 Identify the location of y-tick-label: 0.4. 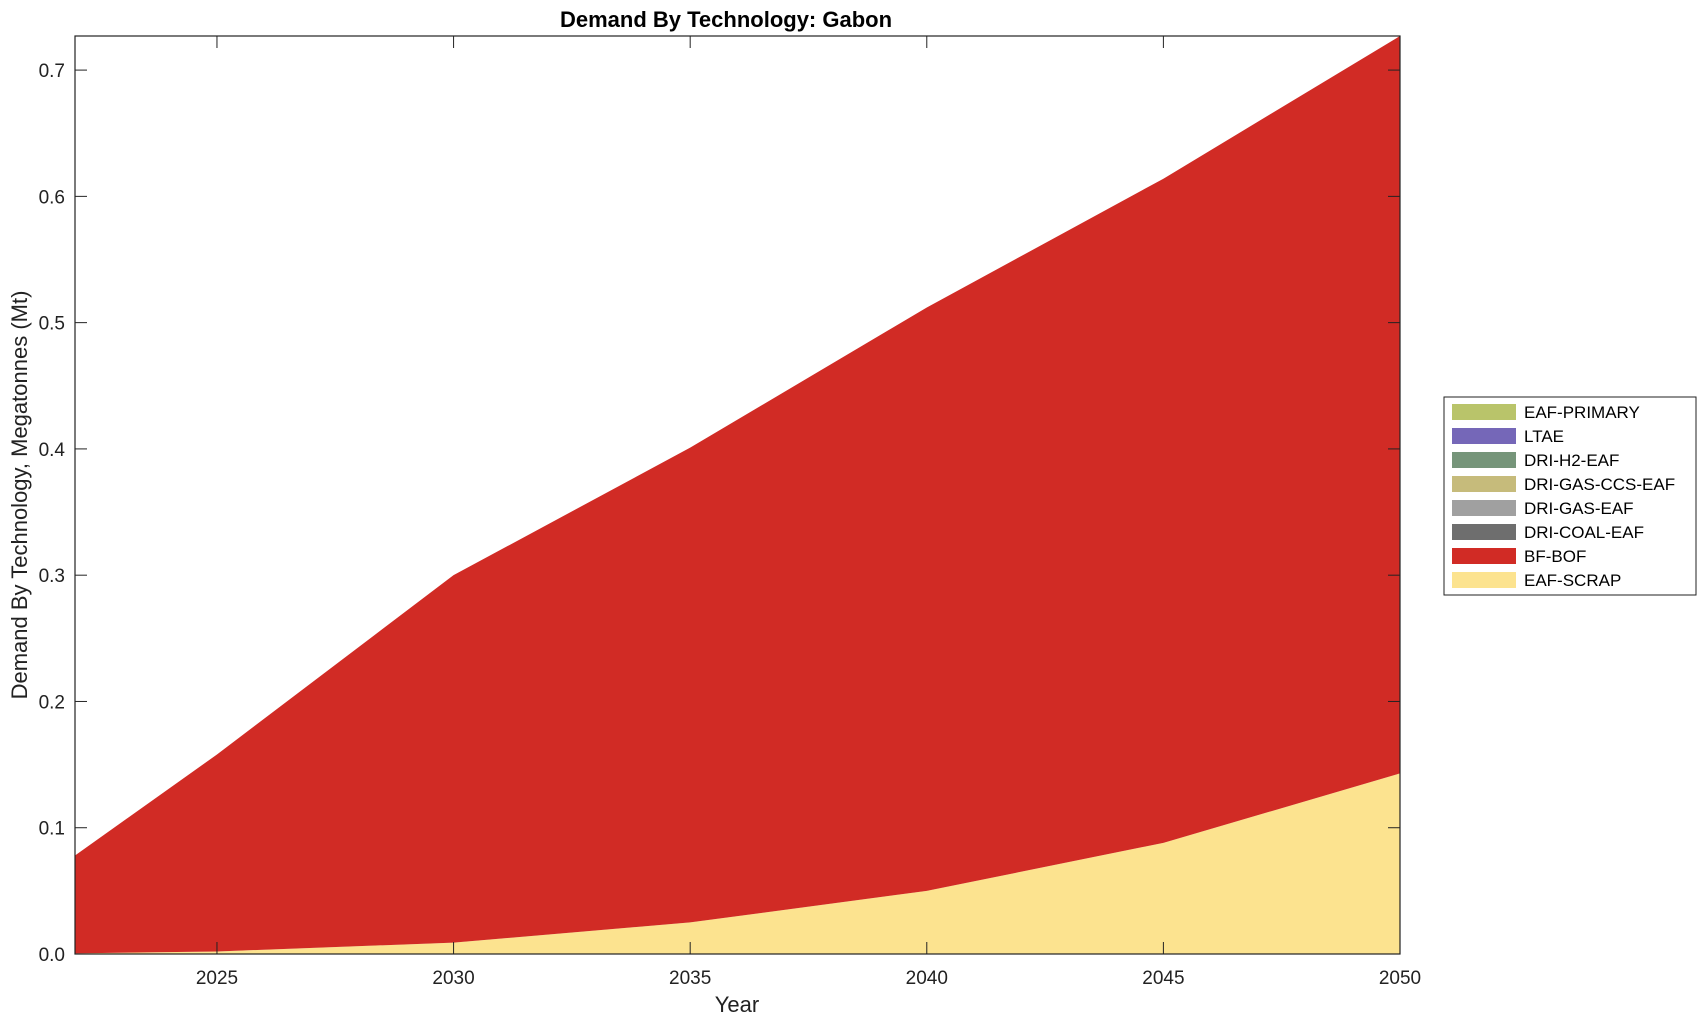
(52, 450).